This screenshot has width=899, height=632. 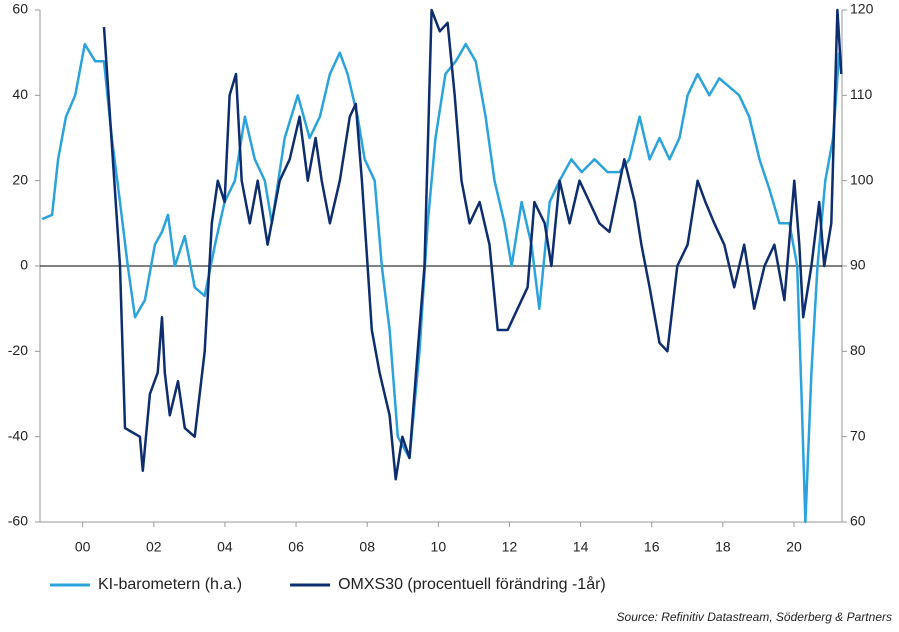 What do you see at coordinates (83, 547) in the screenshot?
I see `x-tick-label: 00` at bounding box center [83, 547].